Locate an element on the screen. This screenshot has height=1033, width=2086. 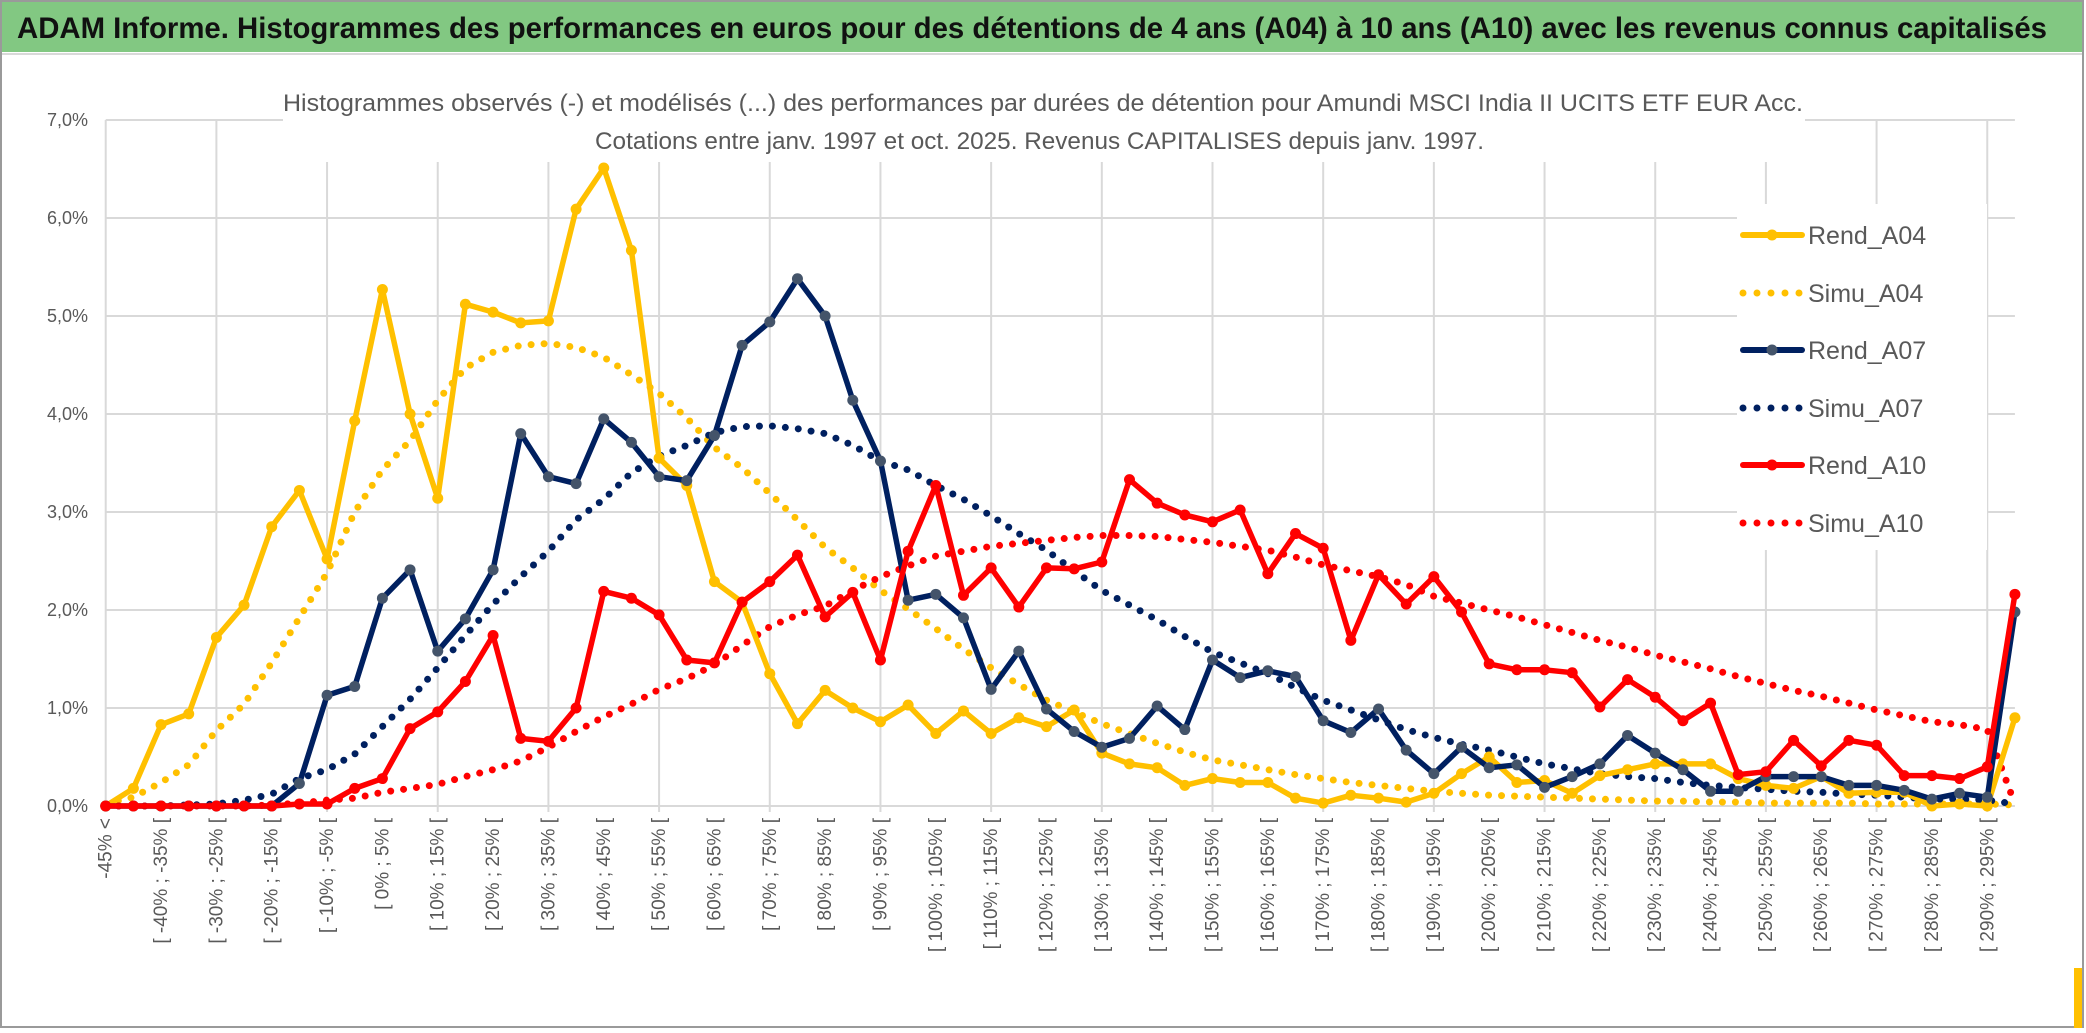
frame-corner-accent is located at coordinates (2078, 998).